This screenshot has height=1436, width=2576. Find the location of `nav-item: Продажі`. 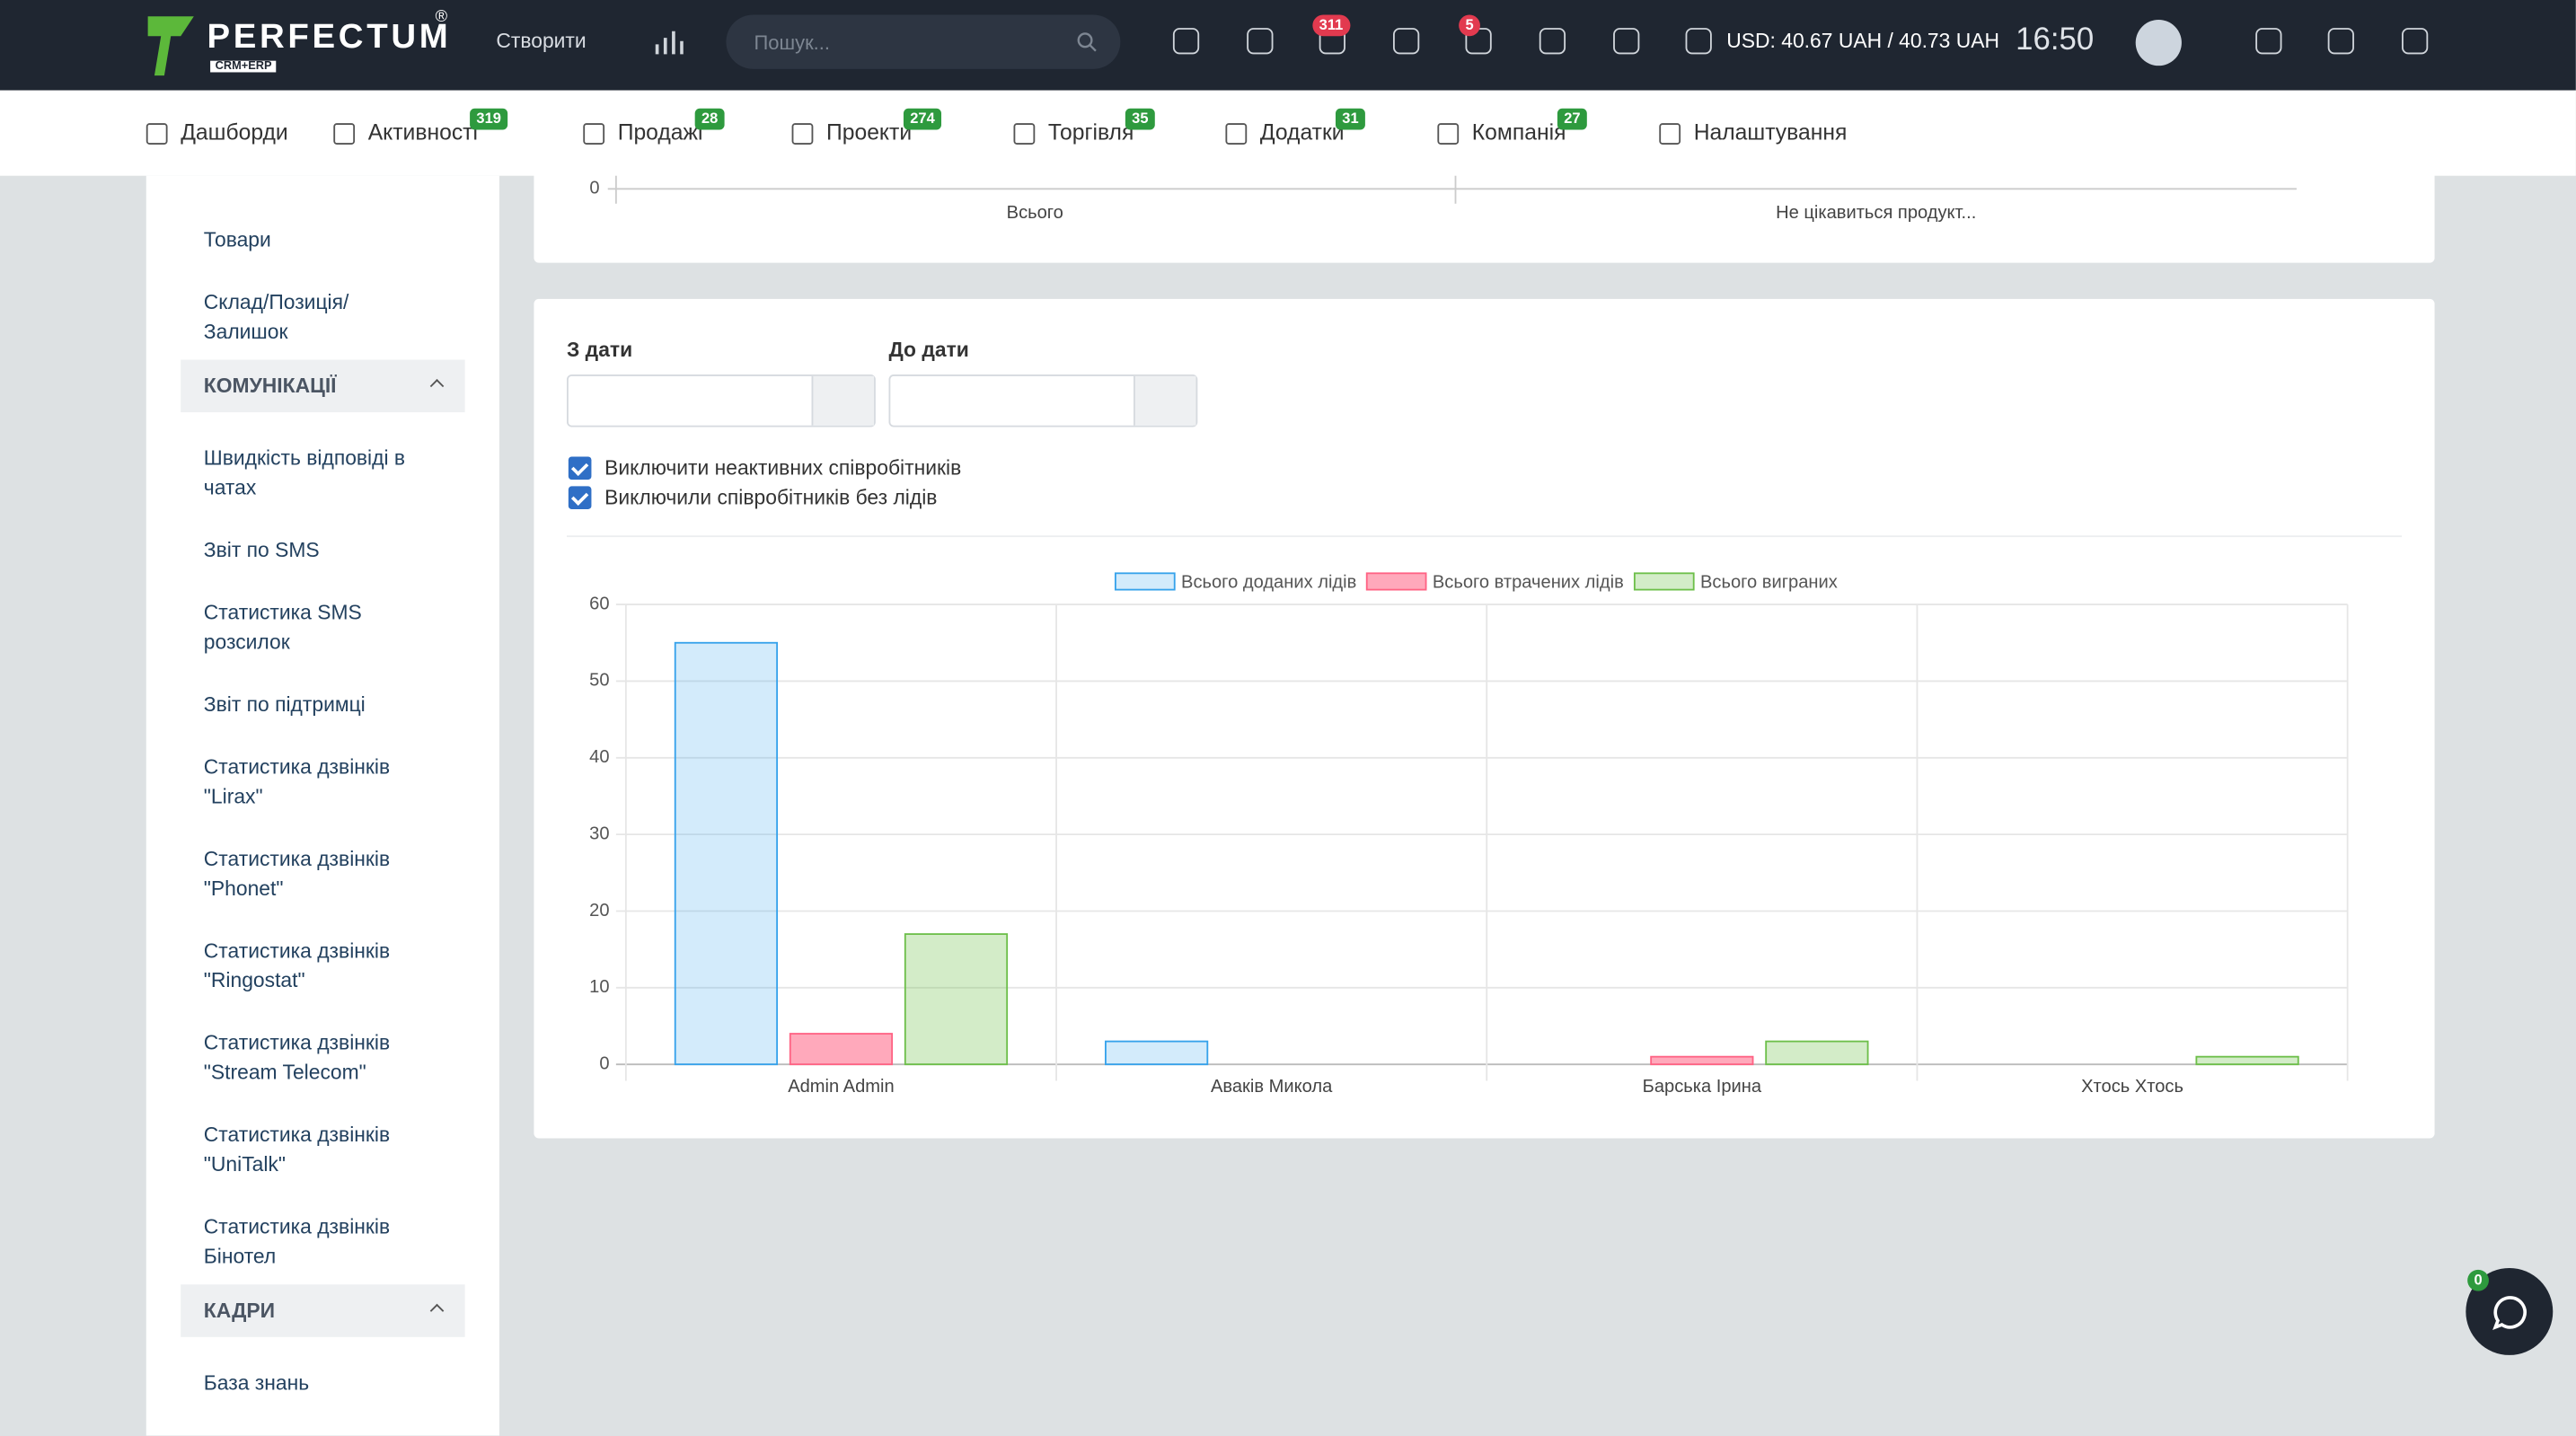

nav-item: Продажі is located at coordinates (660, 132).